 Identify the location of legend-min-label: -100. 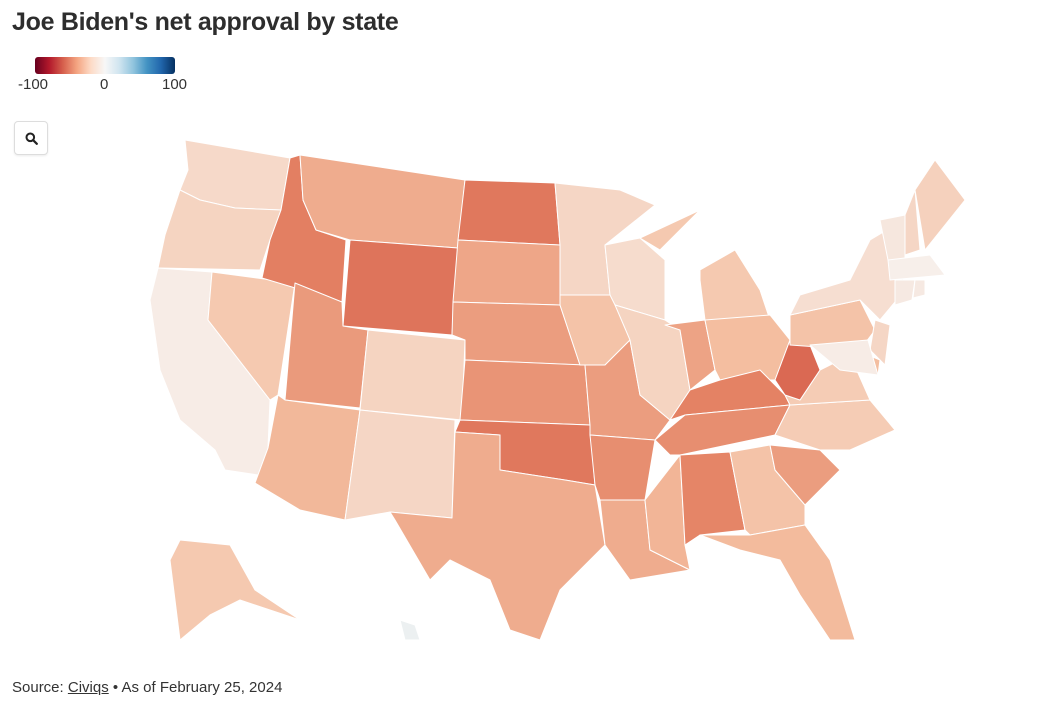
(33, 84).